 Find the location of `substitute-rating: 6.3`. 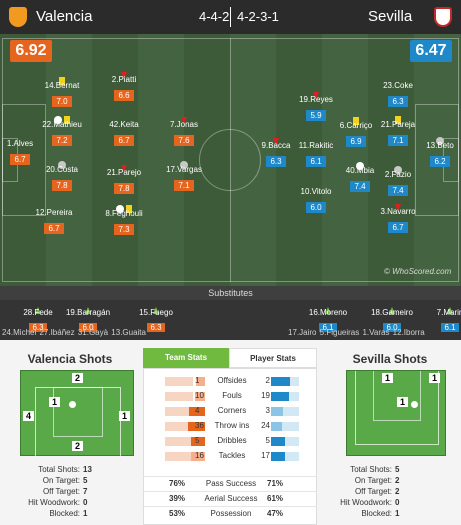

substitute-rating: 6.3 is located at coordinates (38, 327).